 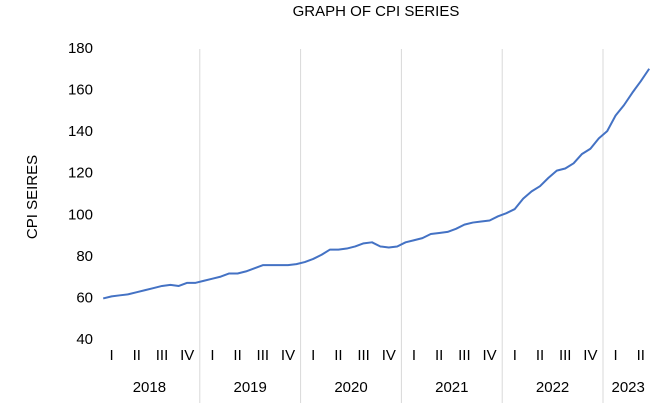 What do you see at coordinates (84, 339) in the screenshot?
I see `y-tick-label: 40` at bounding box center [84, 339].